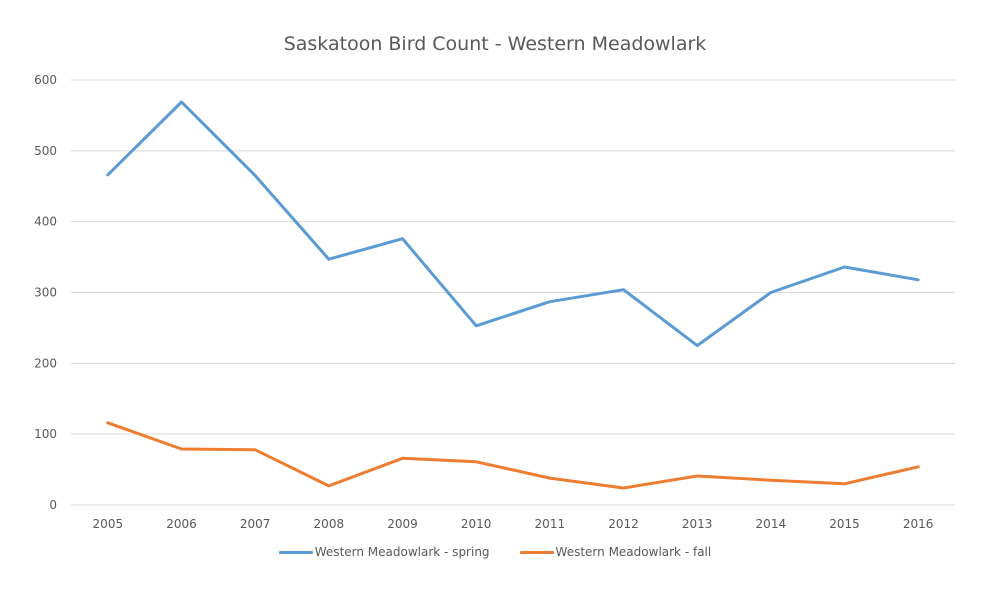  What do you see at coordinates (697, 524) in the screenshot?
I see `x-tick-label: 2013` at bounding box center [697, 524].